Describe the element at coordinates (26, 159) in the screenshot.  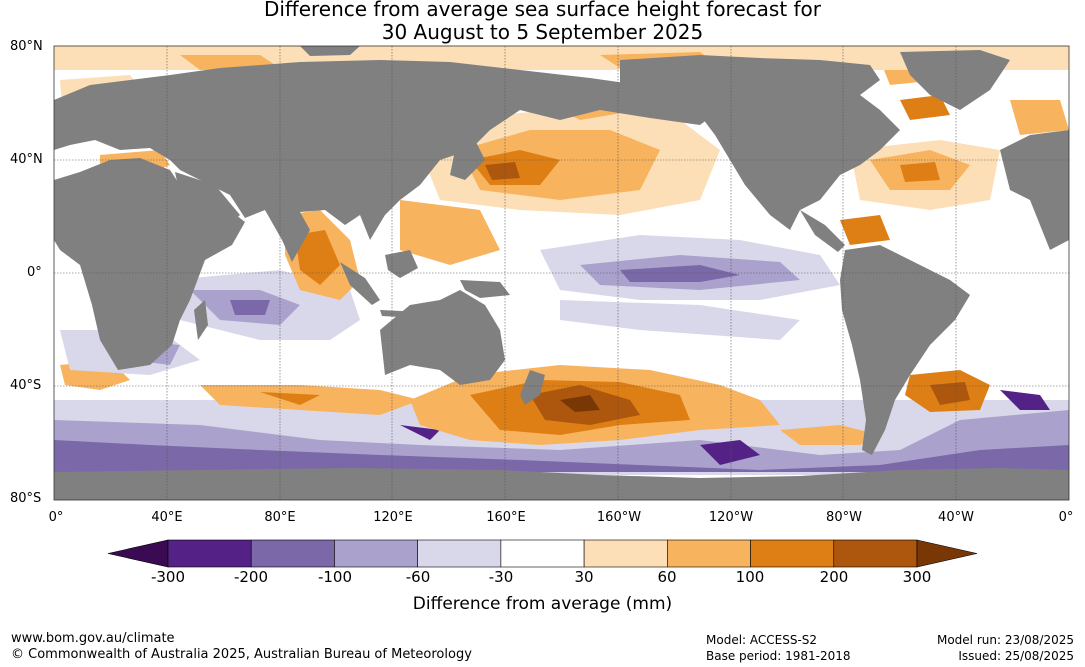
I see `lat-label-40n: 40°N` at that location.